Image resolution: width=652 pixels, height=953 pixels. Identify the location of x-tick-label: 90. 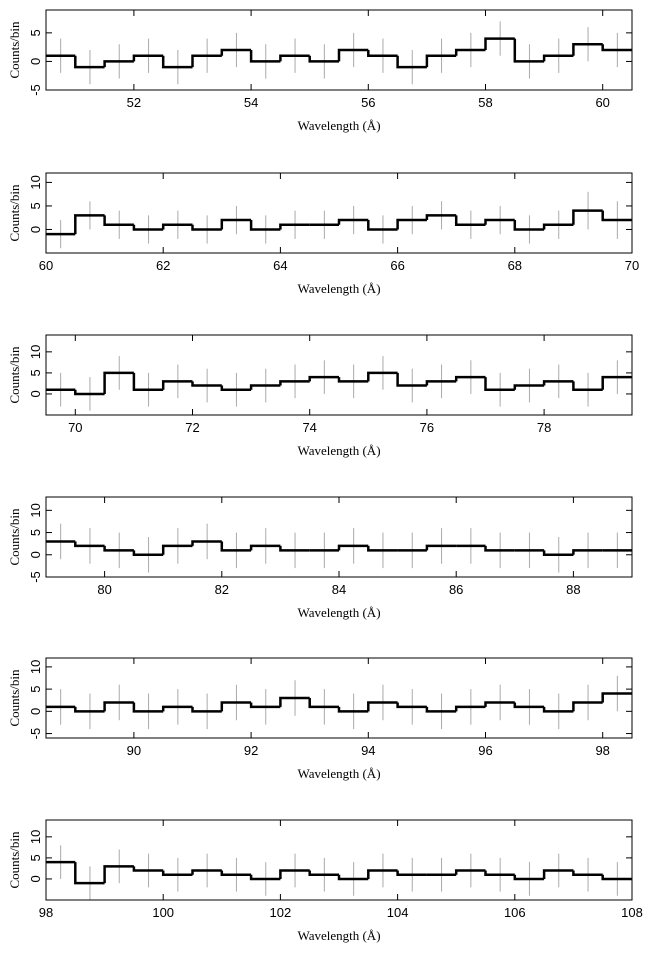
(134, 750).